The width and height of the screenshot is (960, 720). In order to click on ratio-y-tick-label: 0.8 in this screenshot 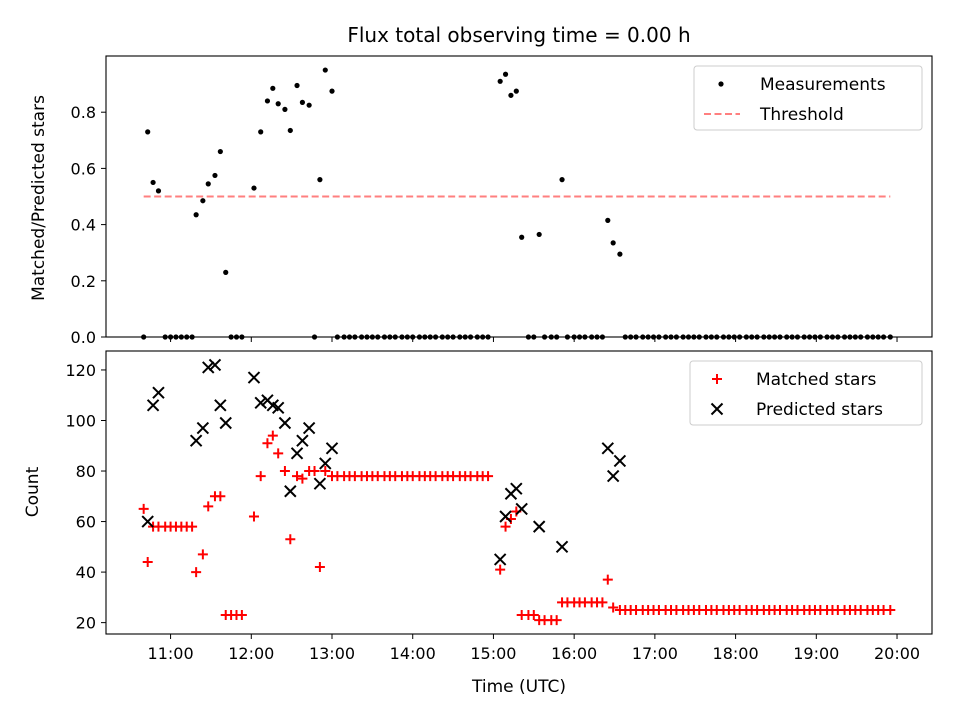, I will do `click(83, 112)`.